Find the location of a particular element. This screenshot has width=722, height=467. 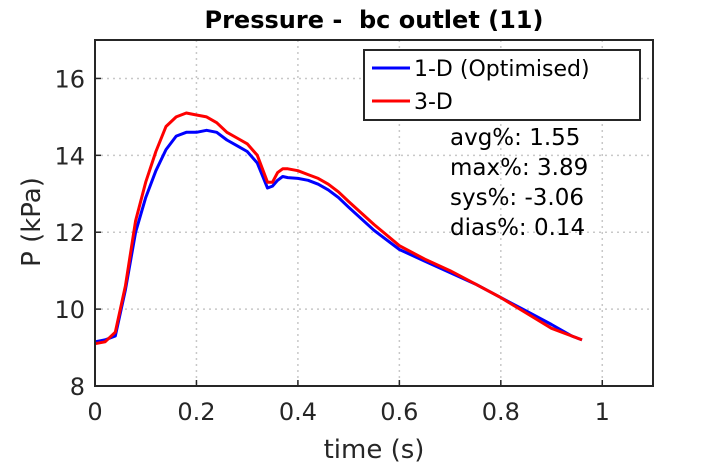

x-tick-label: 0 is located at coordinates (94, 412).